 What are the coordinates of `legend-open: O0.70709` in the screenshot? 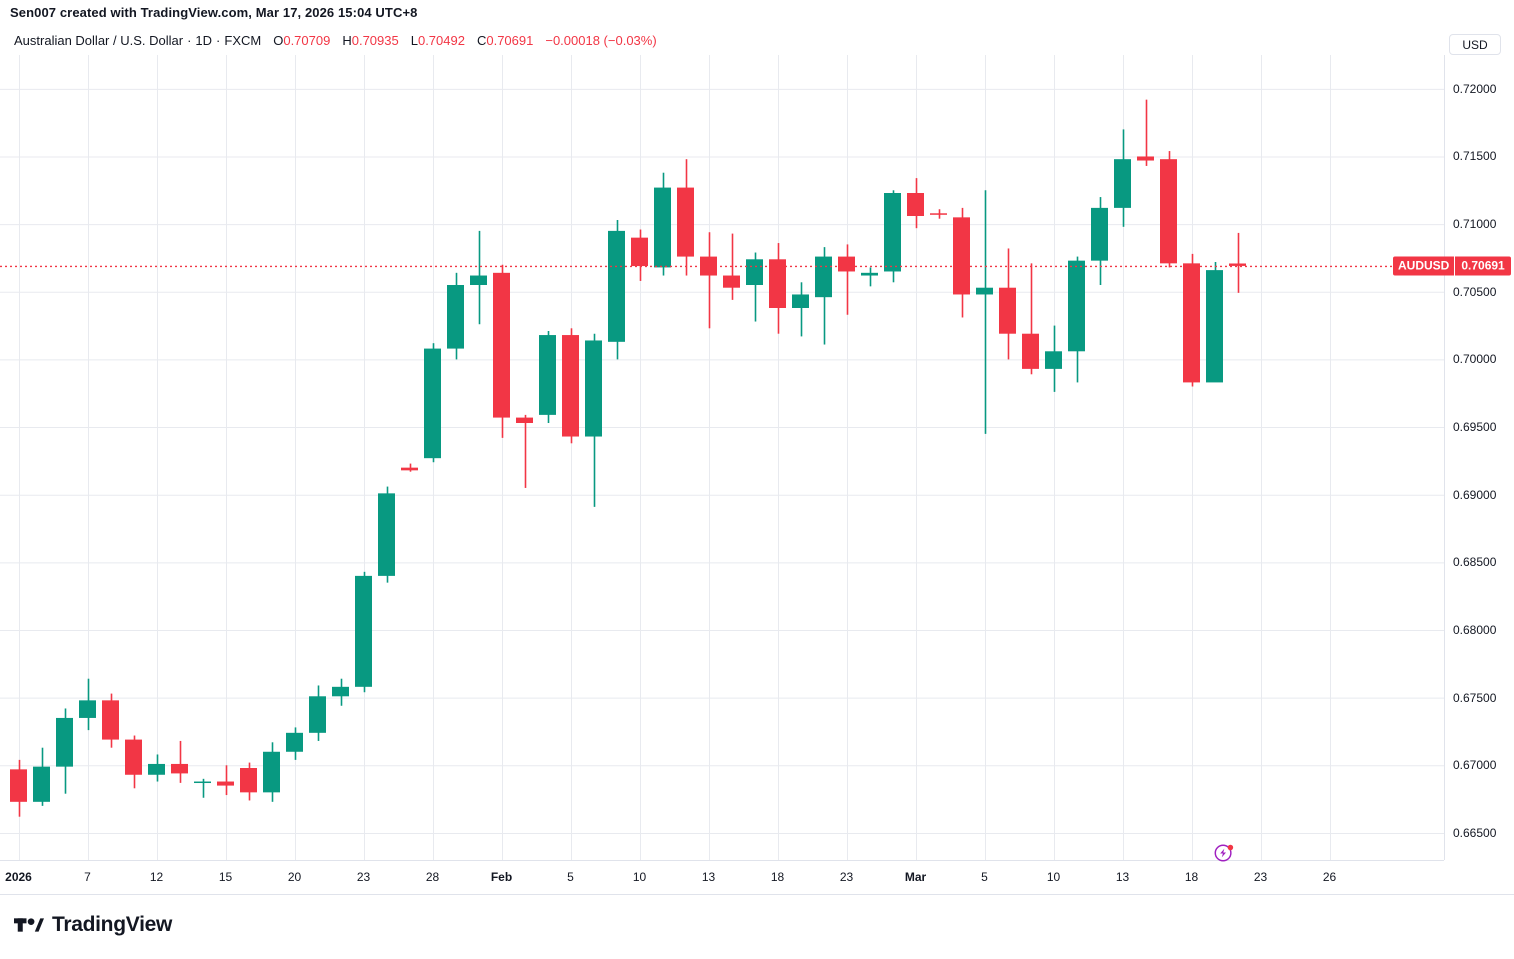 It's located at (301, 40).